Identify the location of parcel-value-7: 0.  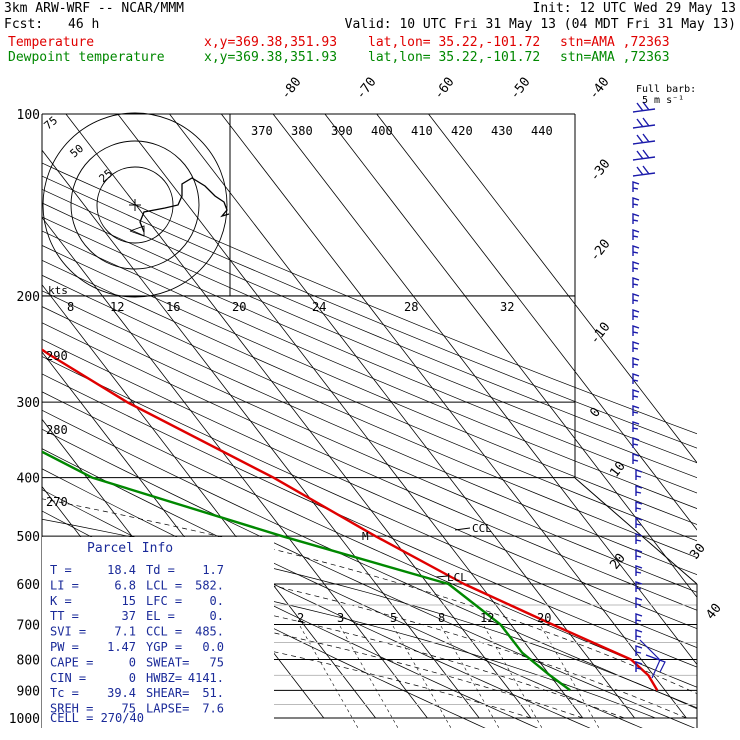
(132, 678).